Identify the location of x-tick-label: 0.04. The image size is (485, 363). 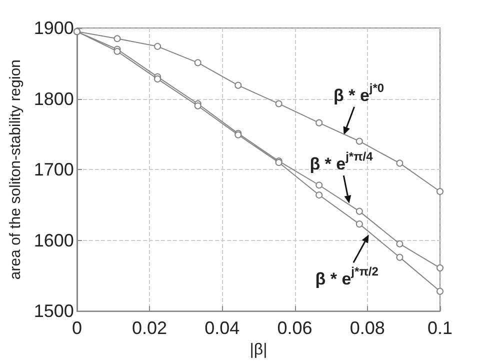
(222, 328).